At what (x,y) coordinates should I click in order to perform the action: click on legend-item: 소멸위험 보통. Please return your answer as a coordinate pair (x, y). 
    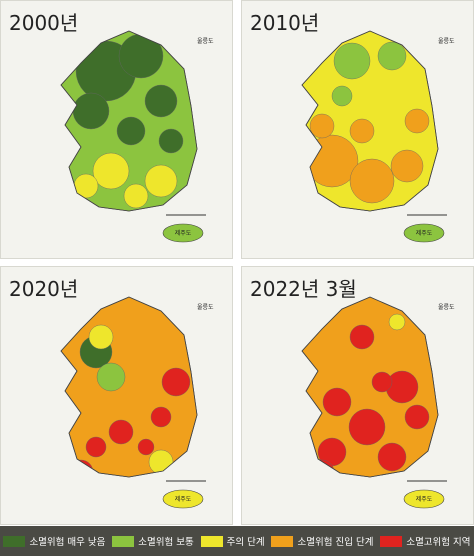
    Looking at the image, I should click on (153, 541).